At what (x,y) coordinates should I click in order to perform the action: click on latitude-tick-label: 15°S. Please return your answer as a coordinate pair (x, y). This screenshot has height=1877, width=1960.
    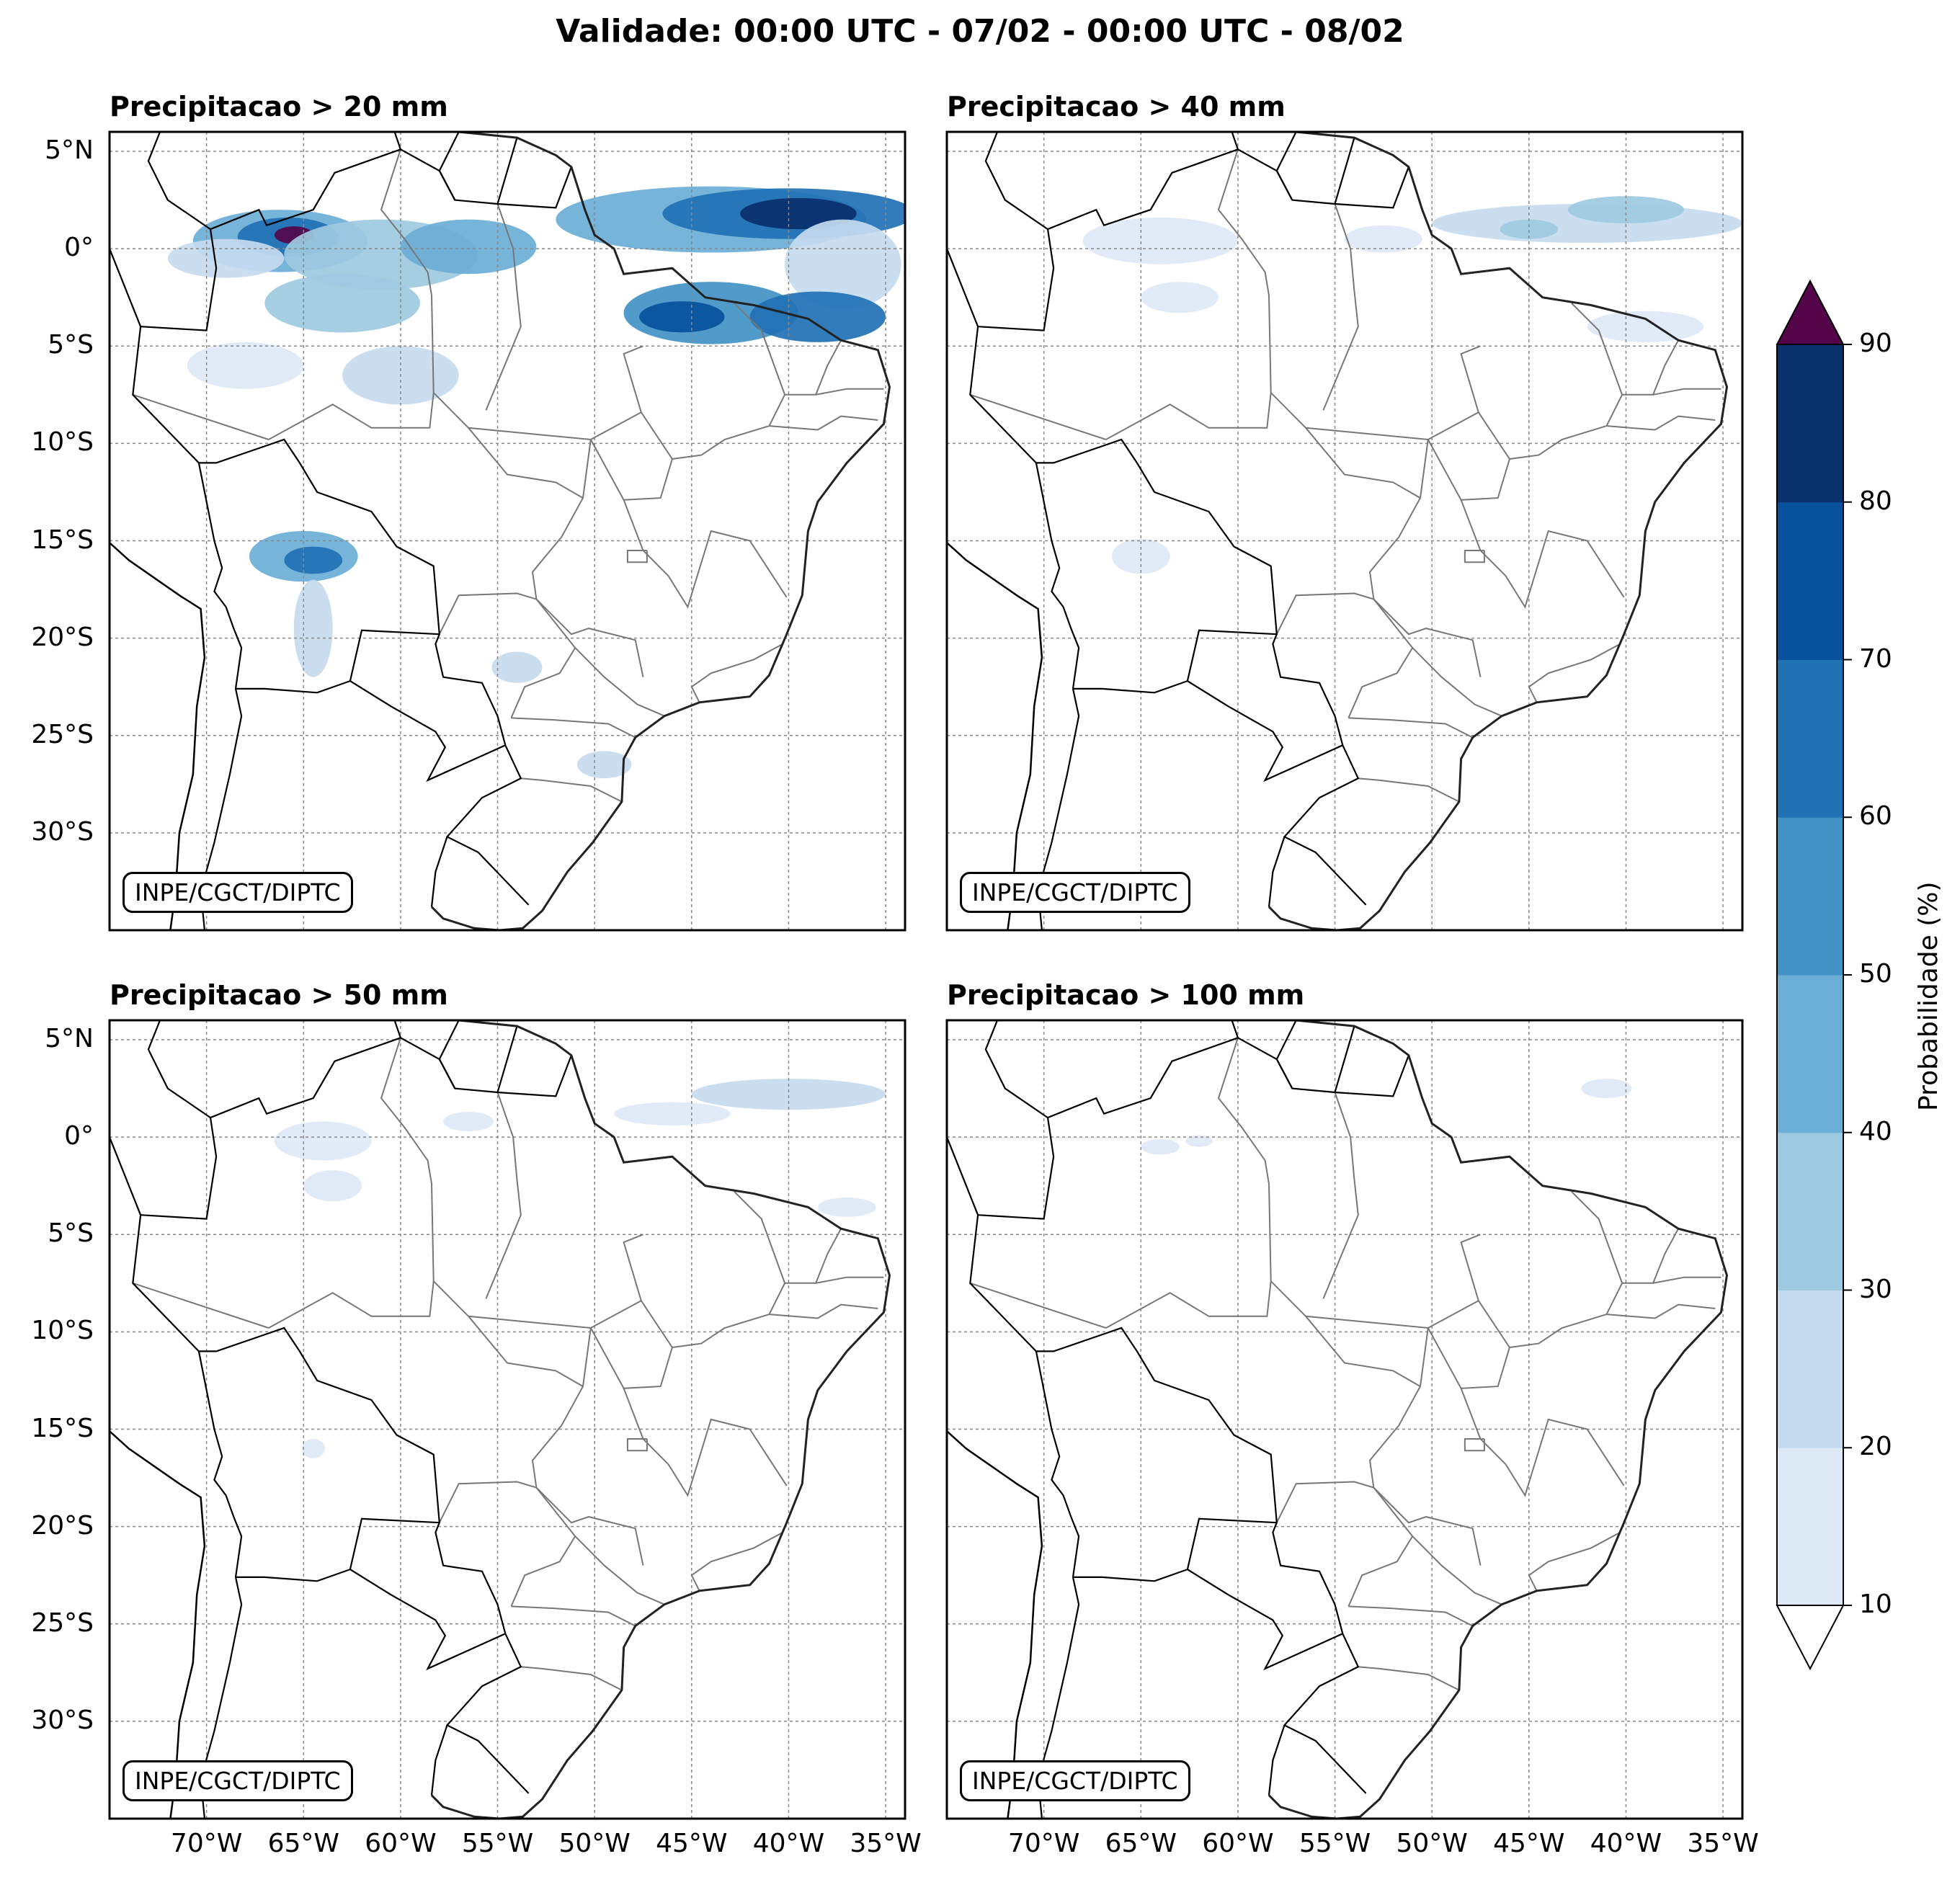
    Looking at the image, I should click on (62, 1428).